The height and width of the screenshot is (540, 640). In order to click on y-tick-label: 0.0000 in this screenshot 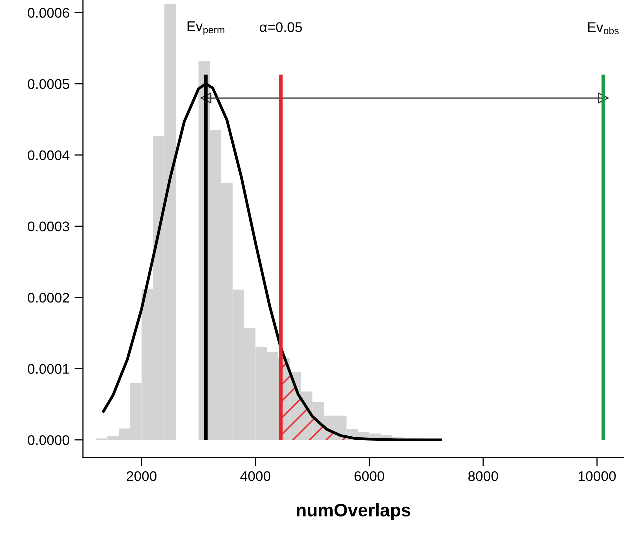, I will do `click(49, 440)`.